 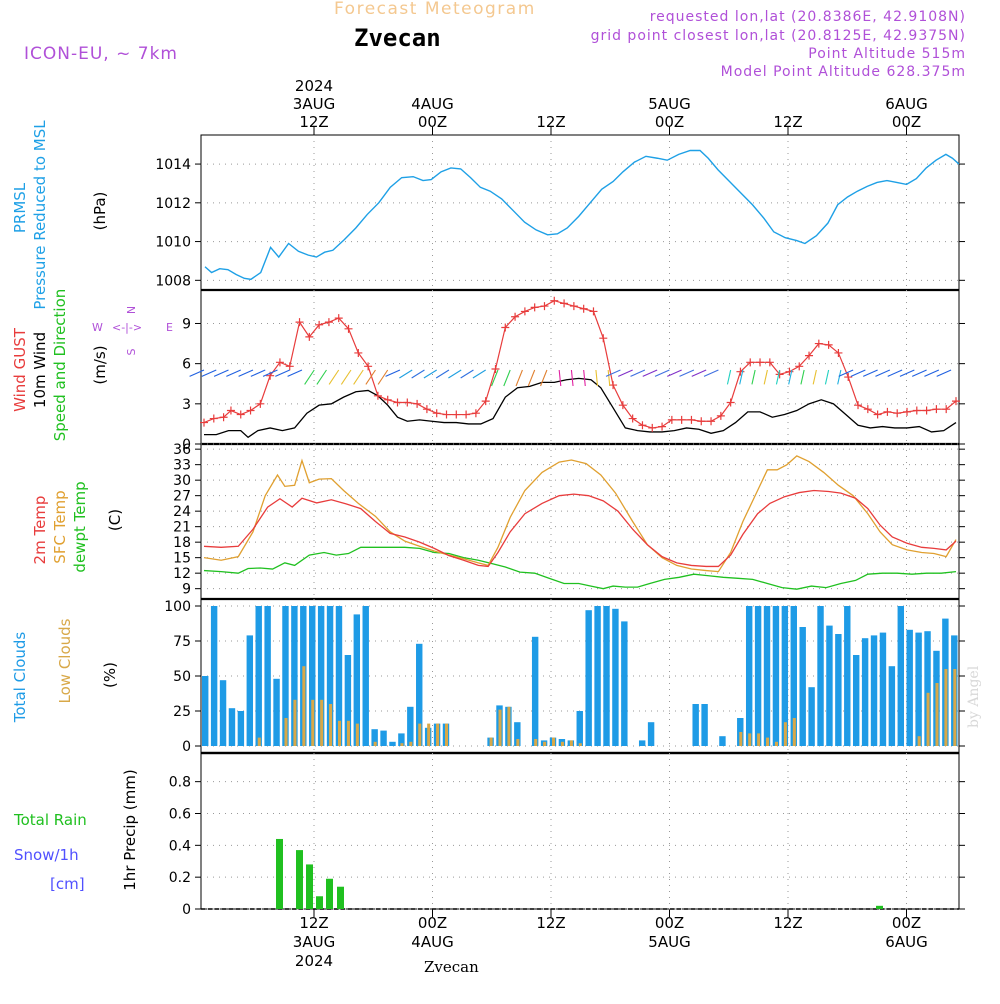 I want to click on compass-s: S, so click(x=131, y=351).